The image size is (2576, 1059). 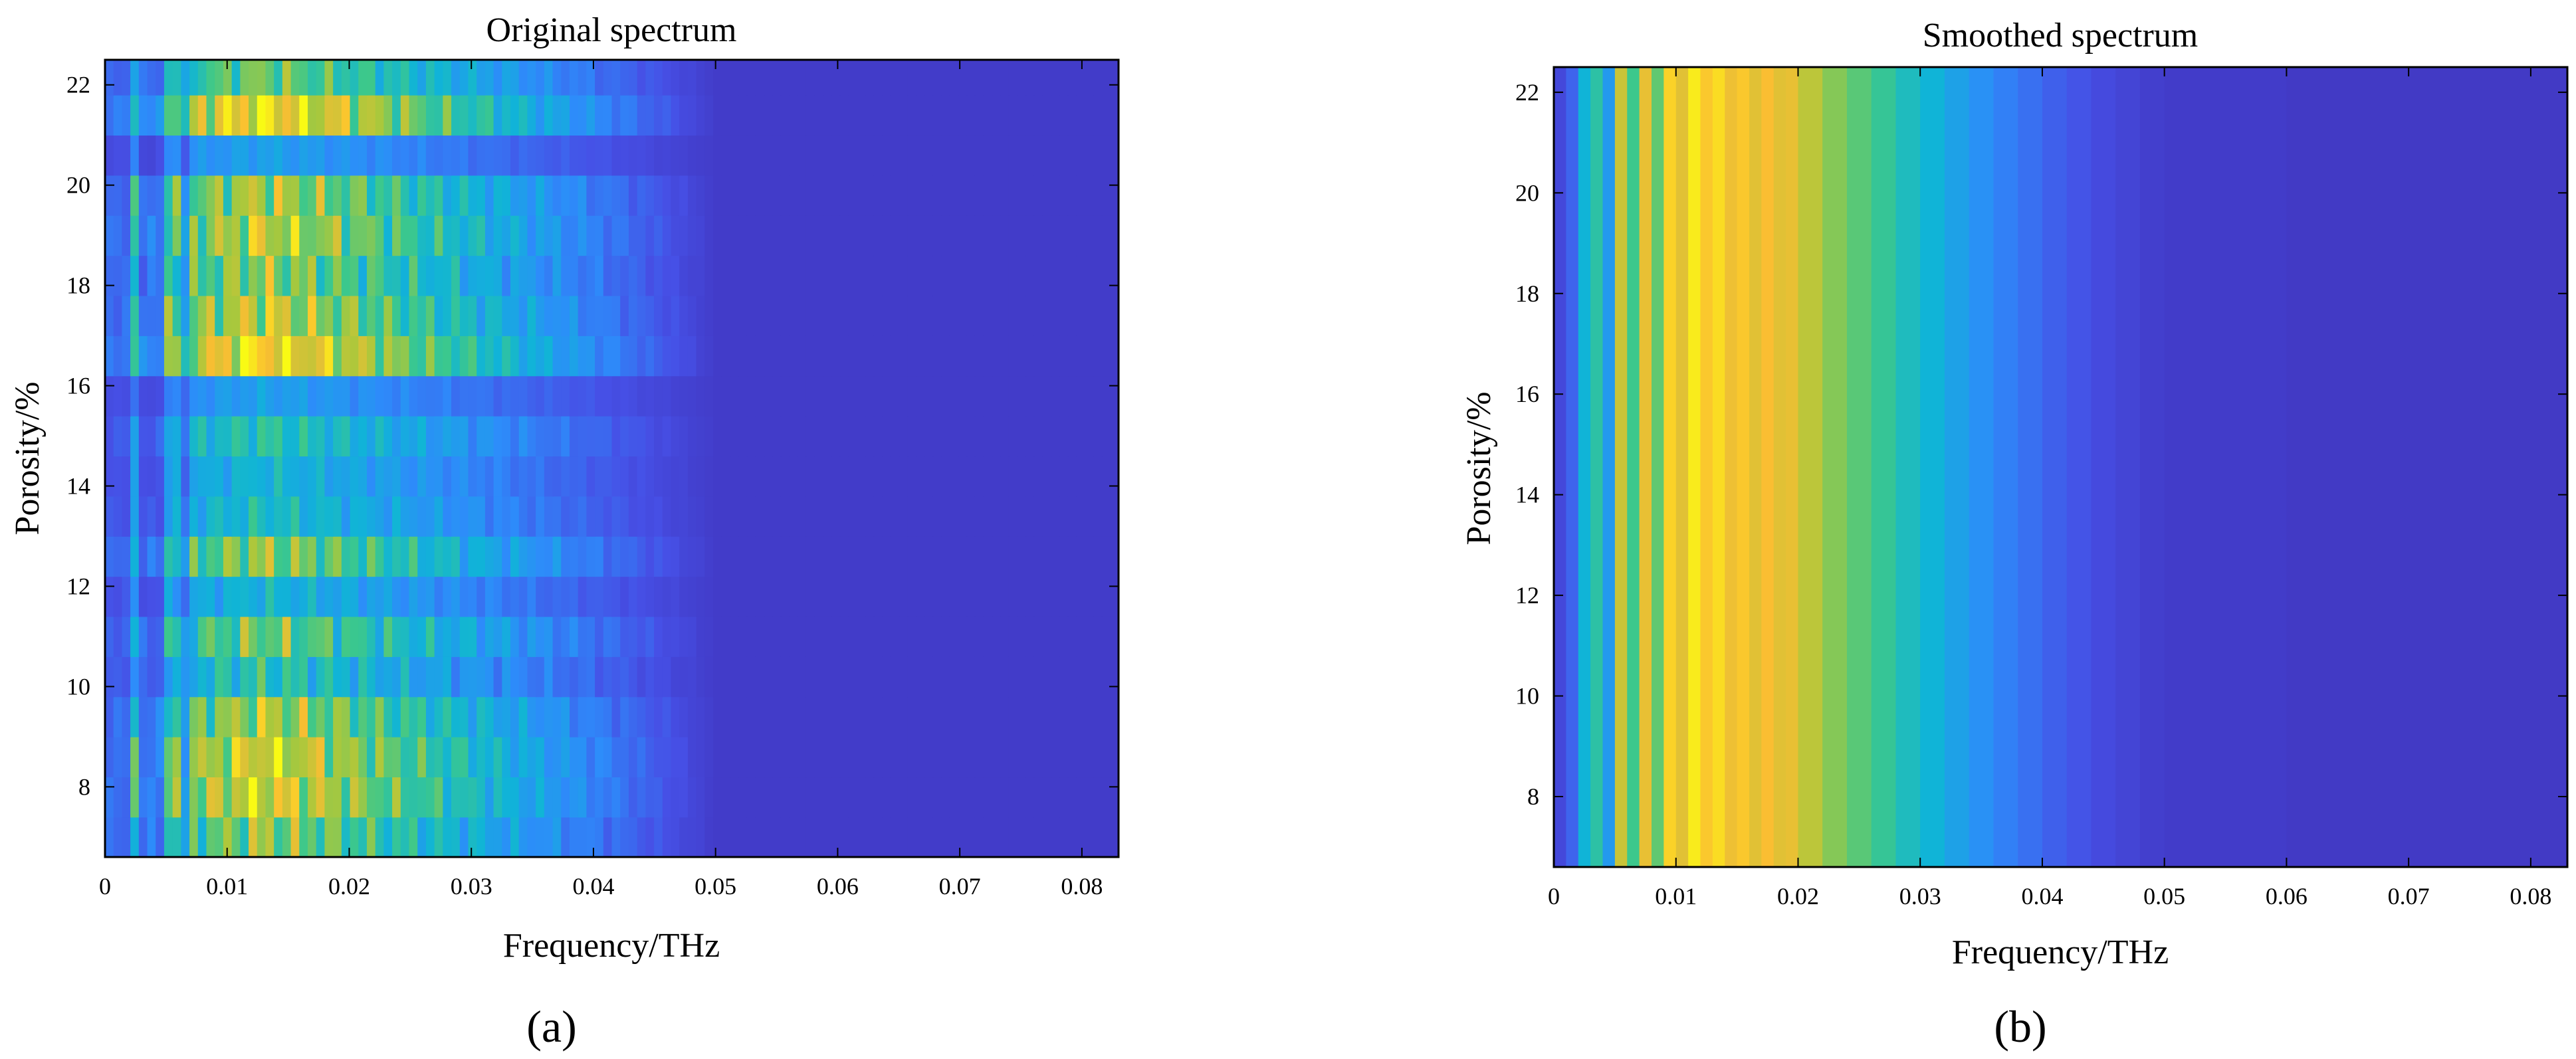 What do you see at coordinates (960, 886) in the screenshot?
I see `x-tick-label: 0.07` at bounding box center [960, 886].